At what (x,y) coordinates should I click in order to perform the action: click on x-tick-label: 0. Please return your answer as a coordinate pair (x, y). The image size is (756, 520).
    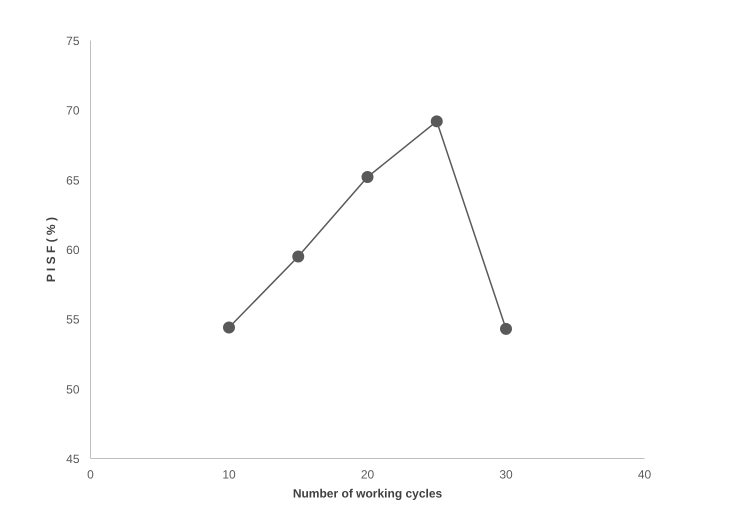
    Looking at the image, I should click on (90, 475).